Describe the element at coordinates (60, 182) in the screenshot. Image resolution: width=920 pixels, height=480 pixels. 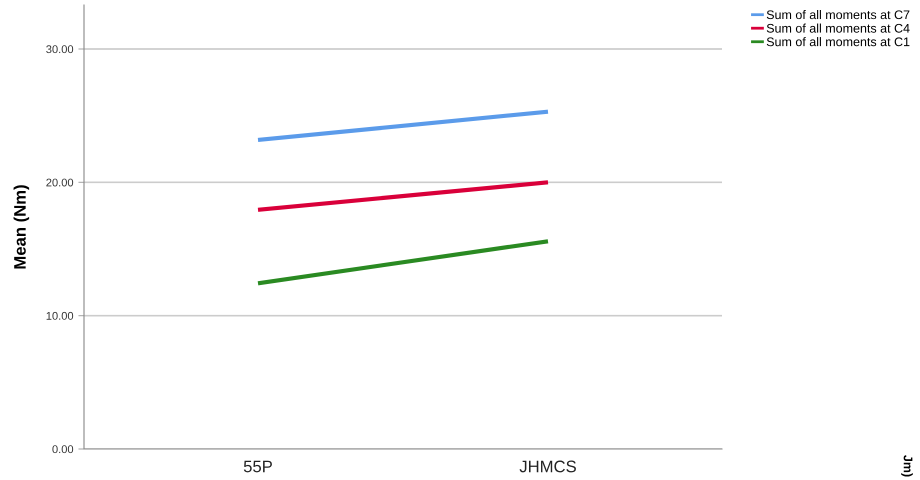
I see `y-tick-label: 20.00` at that location.